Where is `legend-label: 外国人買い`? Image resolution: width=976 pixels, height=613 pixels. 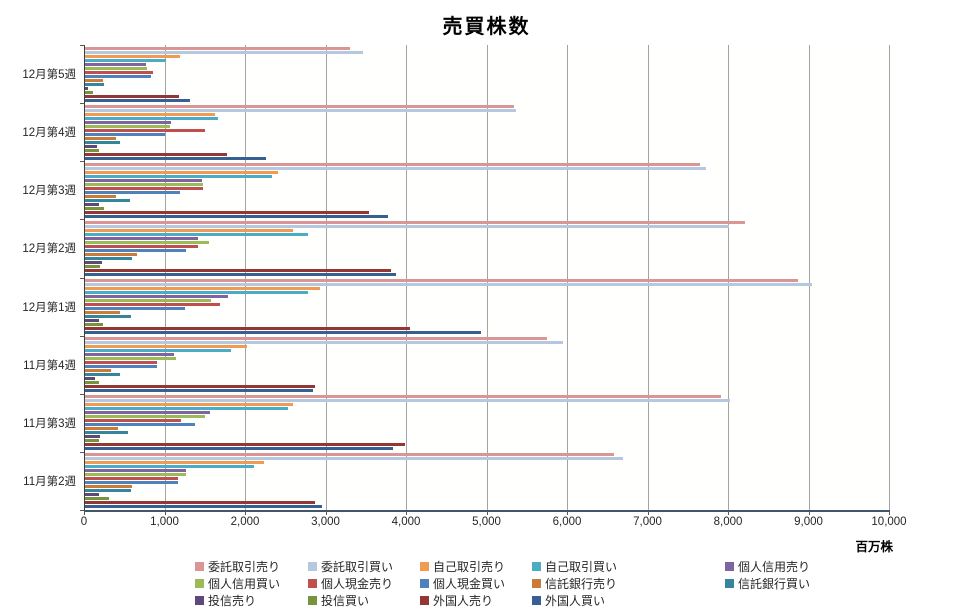
legend-label: 外国人買い is located at coordinates (575, 600).